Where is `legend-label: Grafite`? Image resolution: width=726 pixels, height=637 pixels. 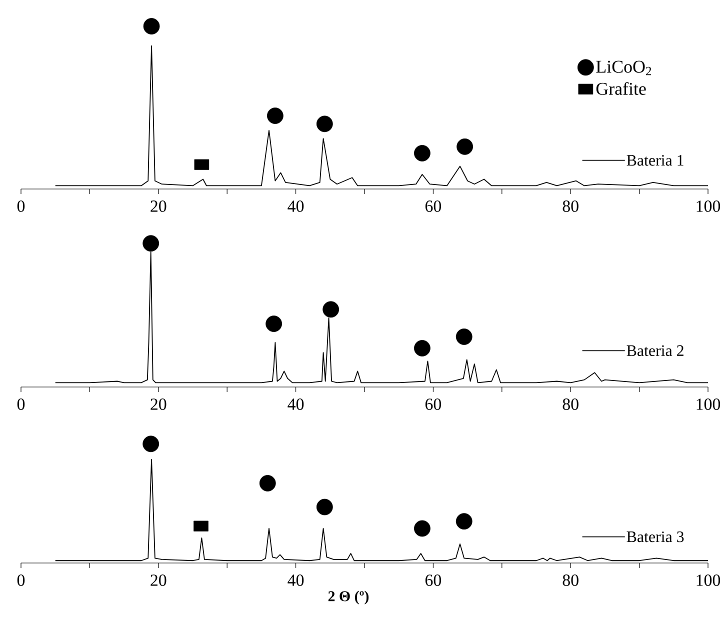
legend-label: Grafite is located at coordinates (621, 88).